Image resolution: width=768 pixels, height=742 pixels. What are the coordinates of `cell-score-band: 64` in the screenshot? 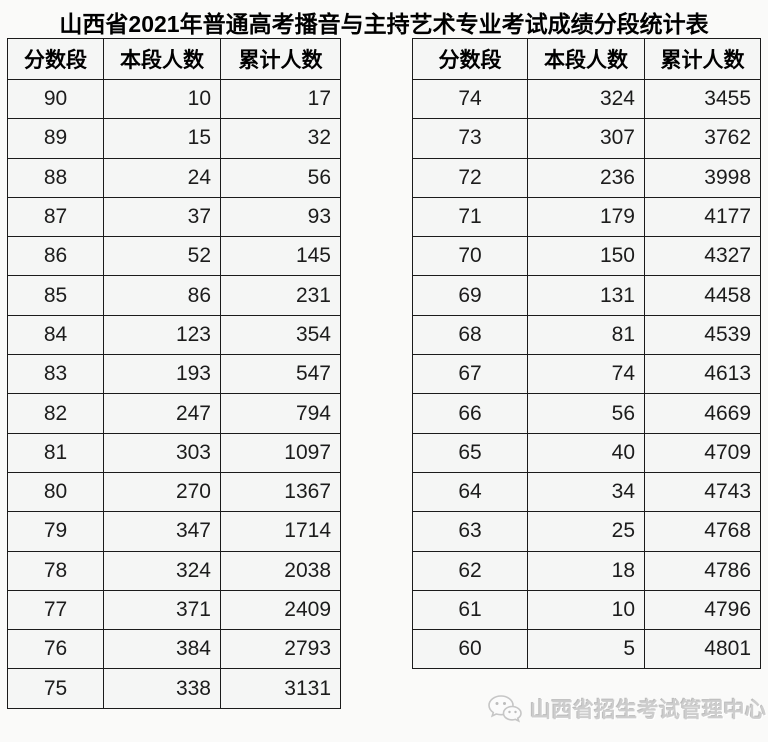 It's located at (470, 492).